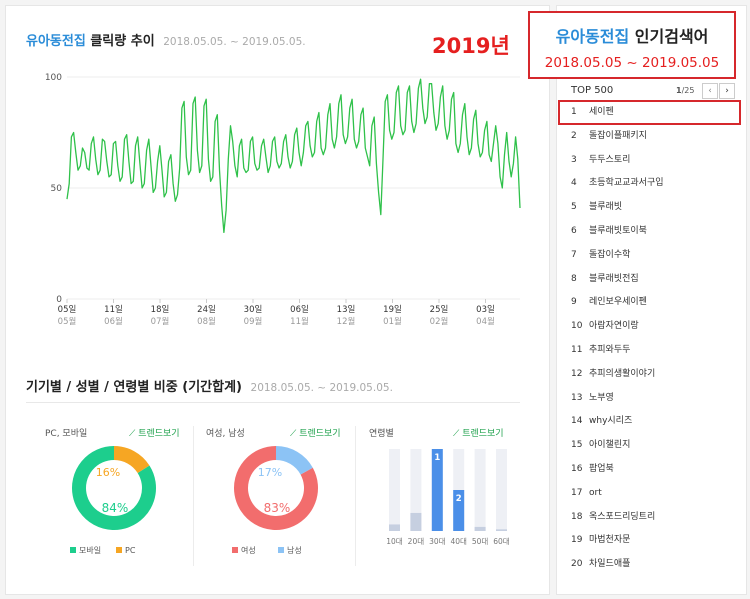 This screenshot has width=750, height=599. Describe the element at coordinates (653, 351) in the screenshot. I see `list-item: 11 추피와두두` at that location.